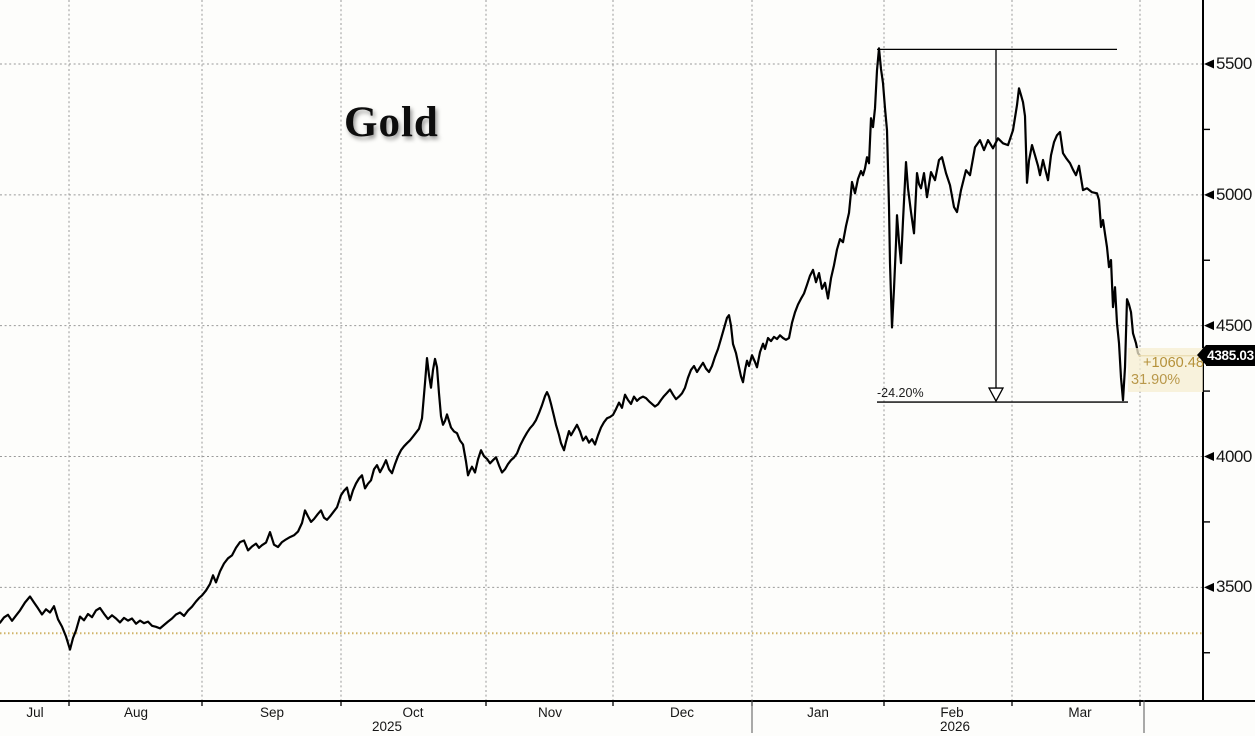 The width and height of the screenshot is (1255, 736). Describe the element at coordinates (1080, 712) in the screenshot. I see `month-label-mar: Mar` at that location.